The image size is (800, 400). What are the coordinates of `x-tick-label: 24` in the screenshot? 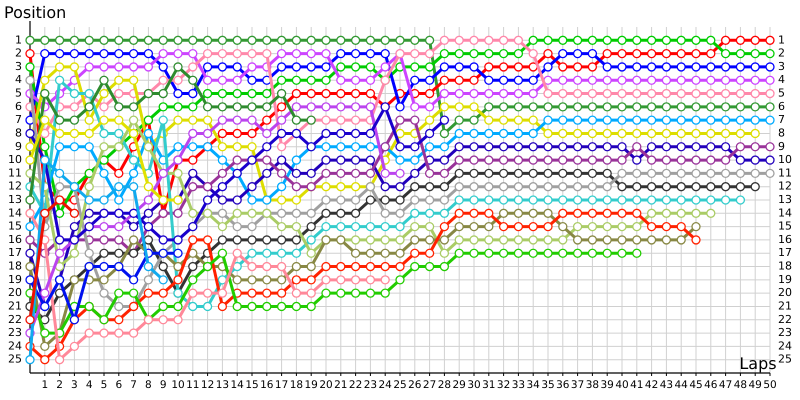 It's located at (385, 385).